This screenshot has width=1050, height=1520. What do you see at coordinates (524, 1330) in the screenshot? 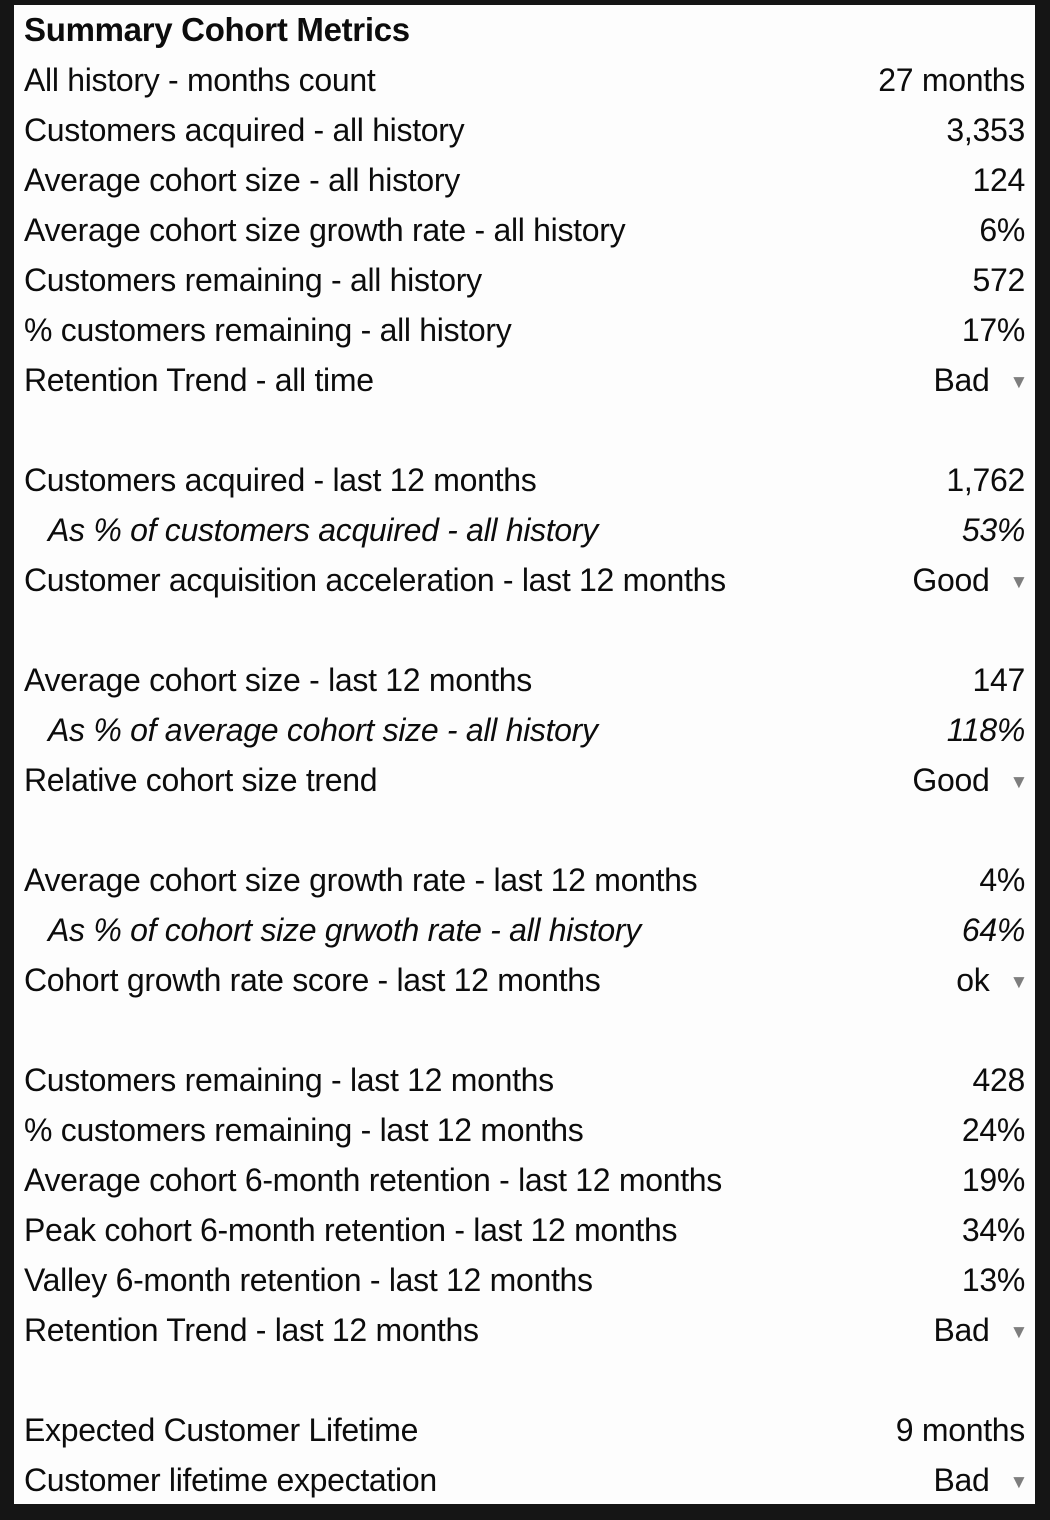
I see `metric-row: Retention Trend - last 12 months Bad ▼` at bounding box center [524, 1330].